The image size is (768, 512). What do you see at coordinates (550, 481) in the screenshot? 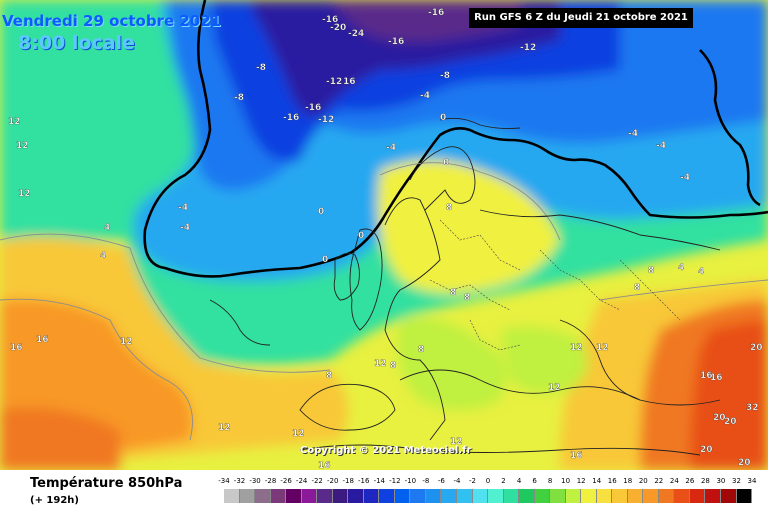
I see `legend-tick: 8` at bounding box center [550, 481].